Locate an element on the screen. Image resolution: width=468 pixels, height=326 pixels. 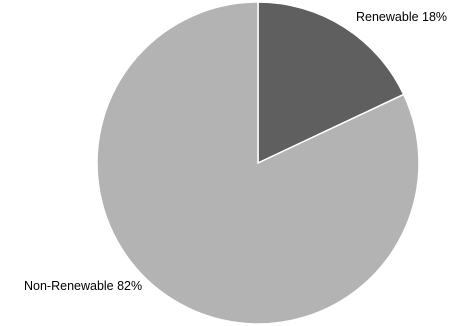
slice-label-renewable: Renewable 18% is located at coordinates (401, 17).